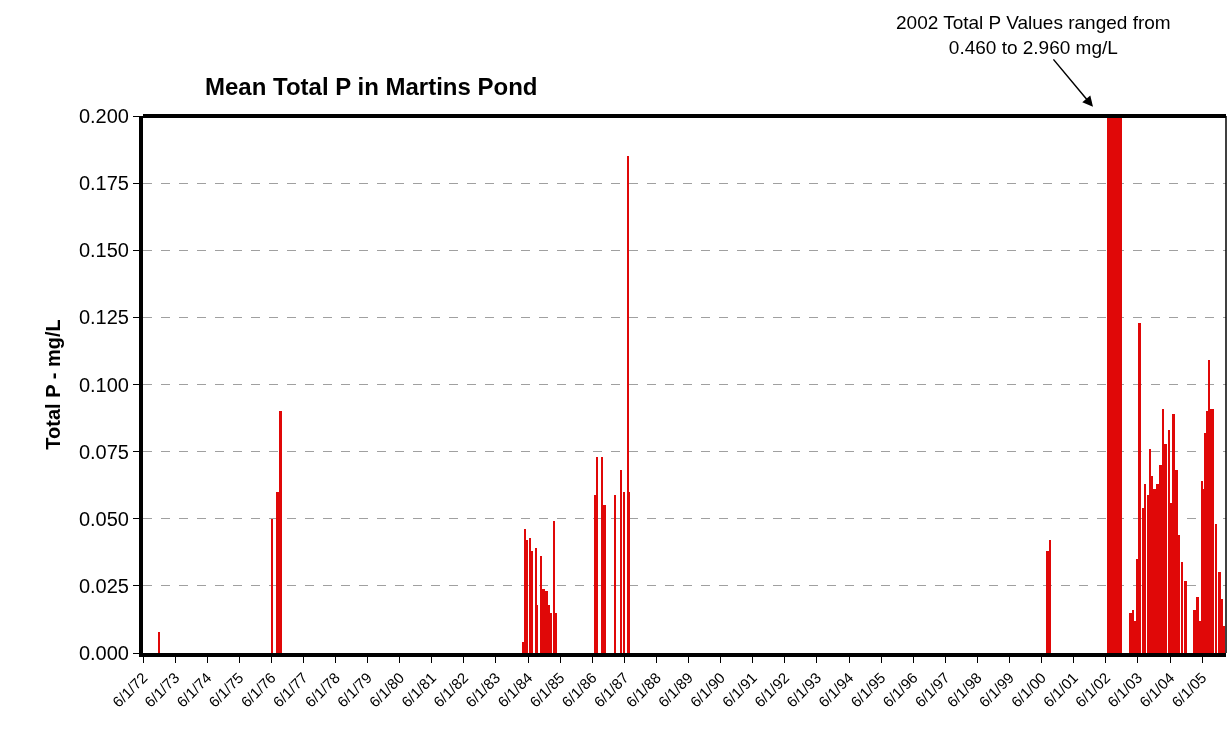  Describe the element at coordinates (103, 384) in the screenshot. I see `y-tick-label: 0.100` at that location.